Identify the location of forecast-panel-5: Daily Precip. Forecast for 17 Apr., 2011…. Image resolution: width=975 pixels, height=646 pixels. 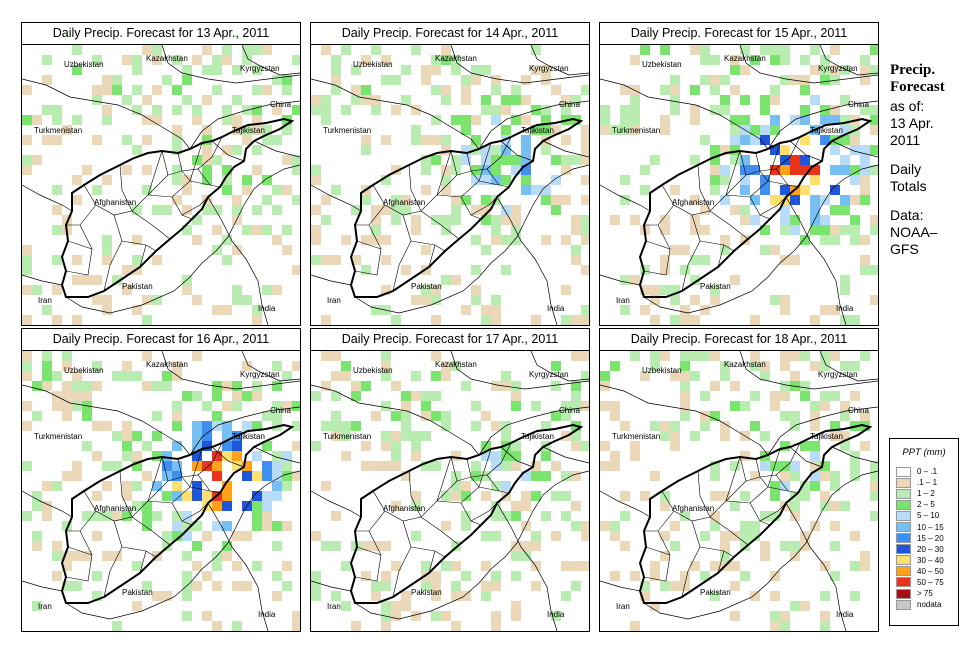
(450, 480).